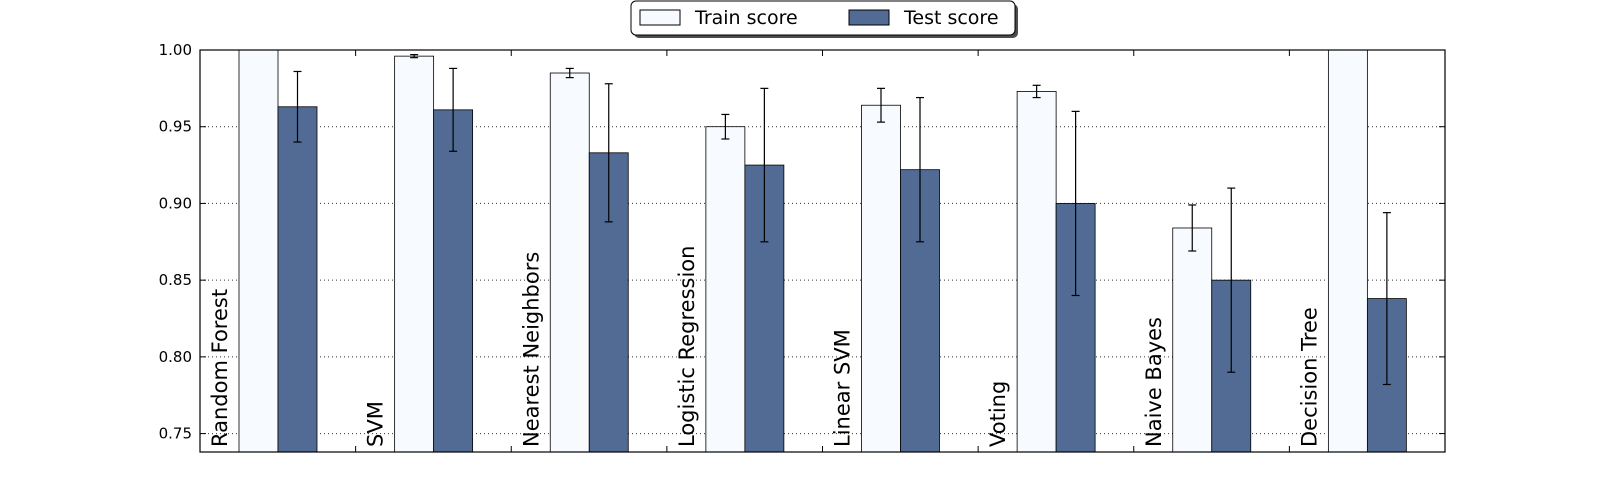  Describe the element at coordinates (998, 414) in the screenshot. I see `category-label: Voting` at that location.